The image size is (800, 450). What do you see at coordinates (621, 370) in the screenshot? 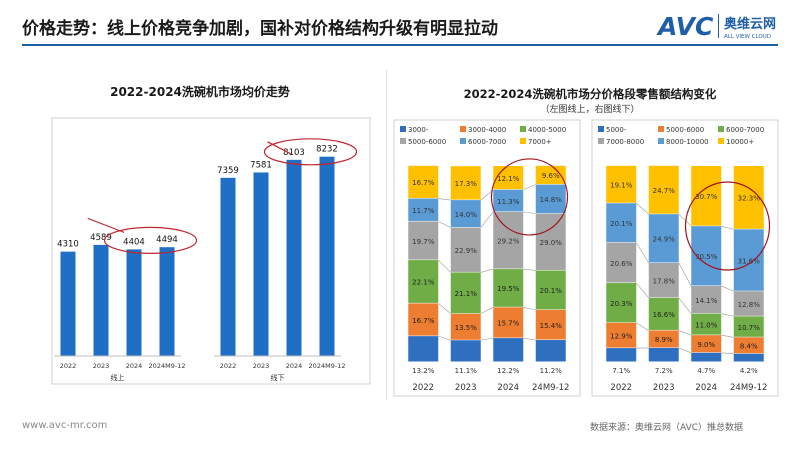
I see `mix-value-label-box: 7.1%` at bounding box center [621, 370].